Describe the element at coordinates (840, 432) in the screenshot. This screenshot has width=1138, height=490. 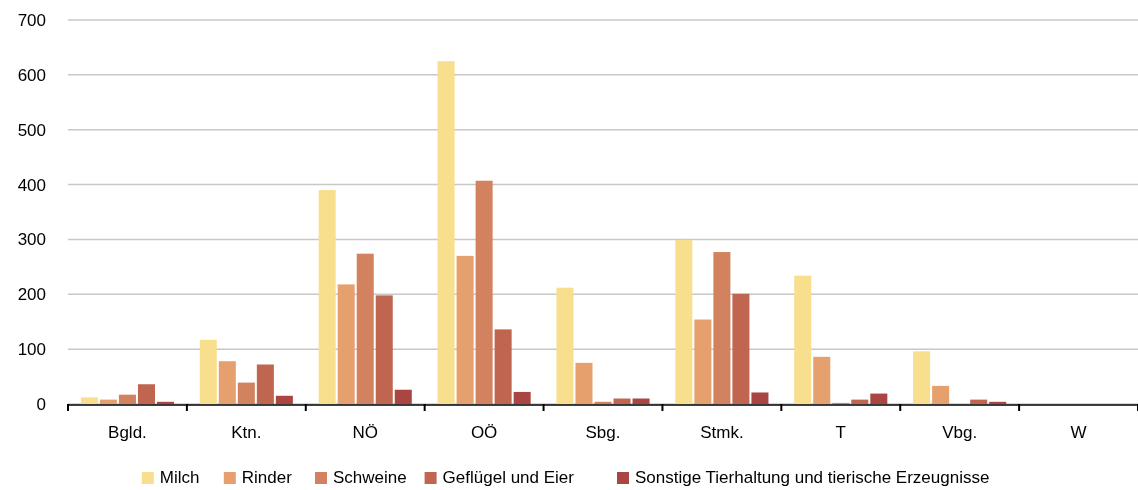
I see `x-tick-label: T` at that location.